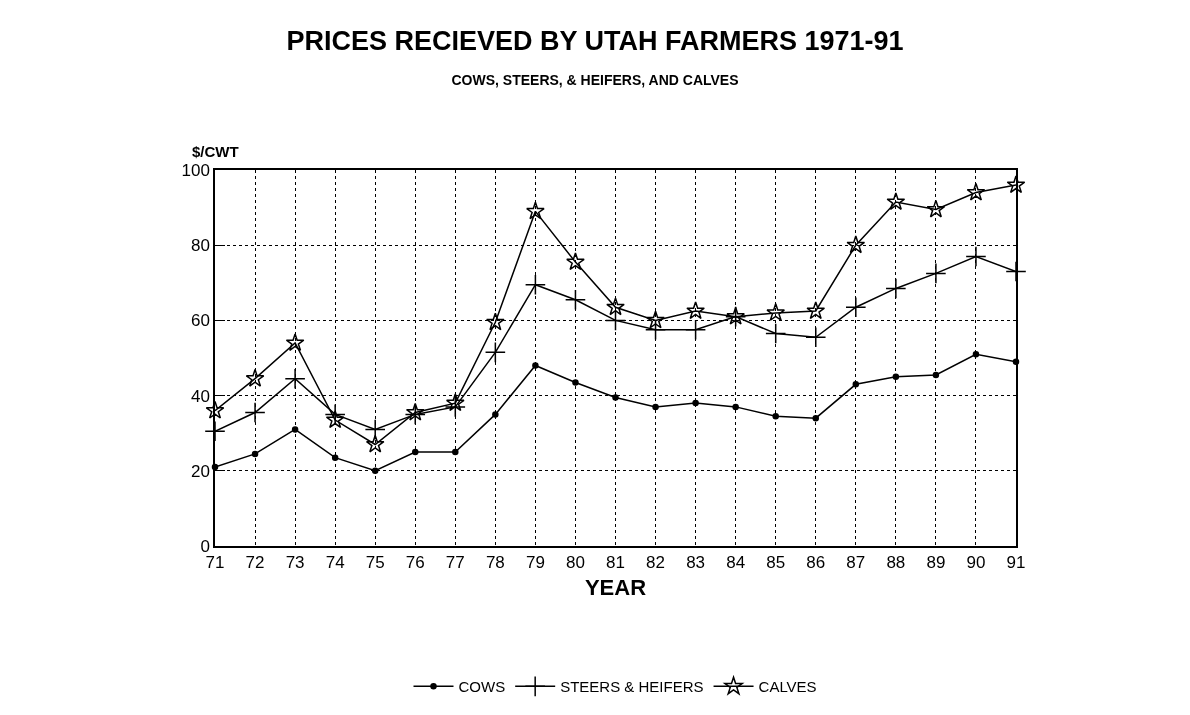 This screenshot has width=1190, height=715. Describe the element at coordinates (787, 687) in the screenshot. I see `legend-label: CALVES` at that location.